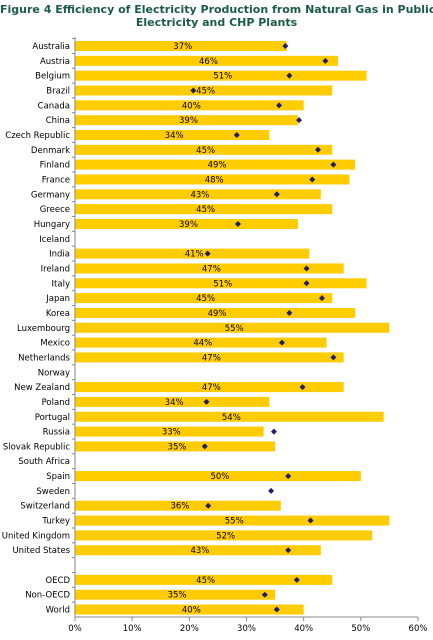 This screenshot has width=433, height=640. Describe the element at coordinates (37, 136) in the screenshot. I see `category-label: Czech Republic` at that location.